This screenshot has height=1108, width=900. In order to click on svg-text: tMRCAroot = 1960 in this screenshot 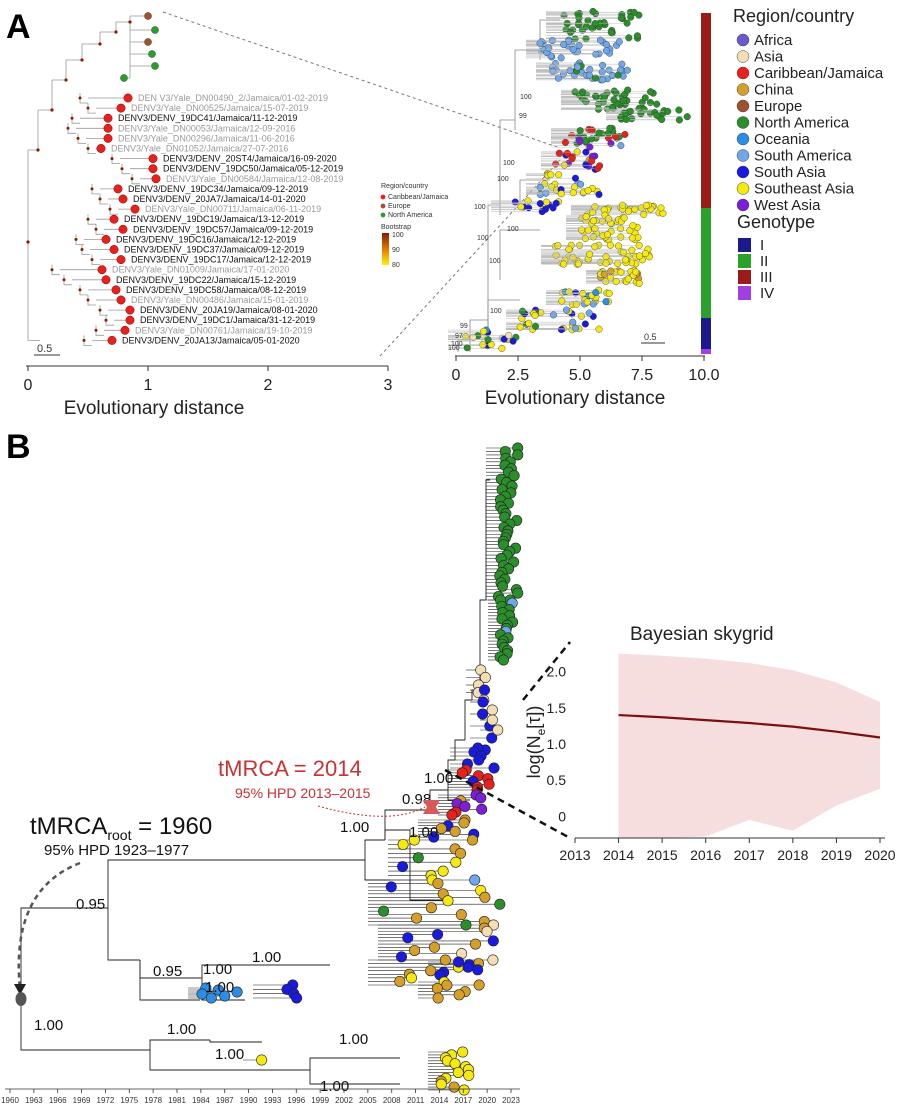, I will do `click(121, 828)`.